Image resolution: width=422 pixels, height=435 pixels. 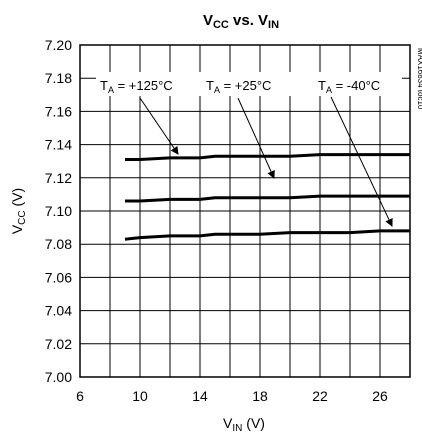 I want to click on series-label-minus40c-rest: = -40°C, so click(x=356, y=85).